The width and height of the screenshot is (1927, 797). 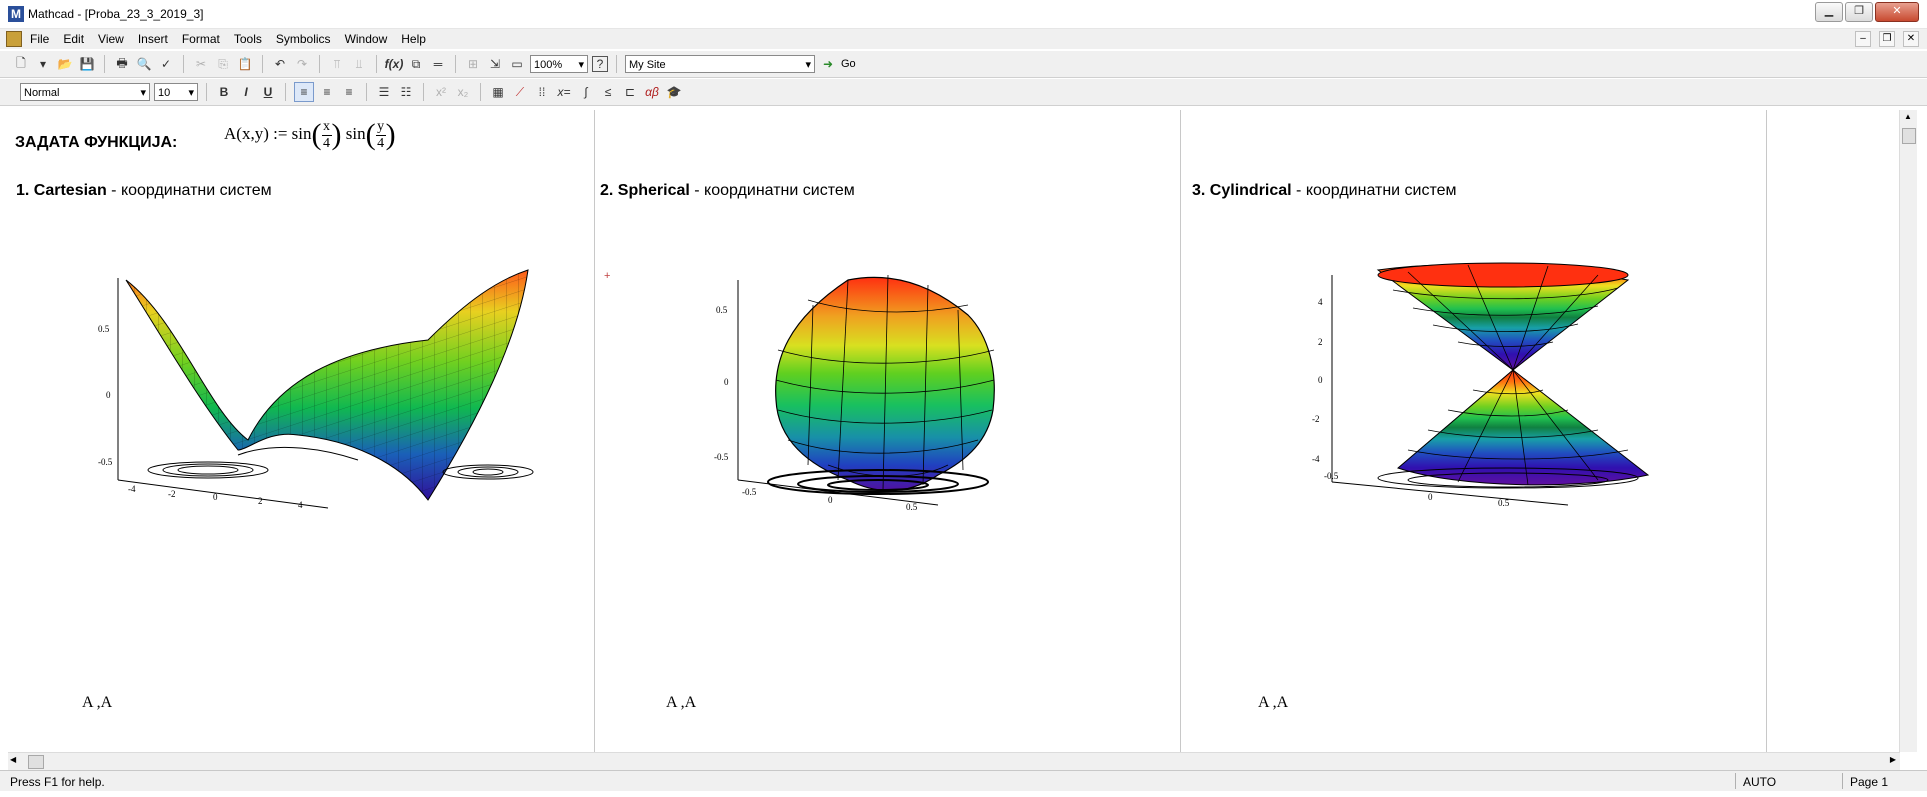 What do you see at coordinates (97, 702) in the screenshot?
I see `plot-label-cartesian: A ,A` at bounding box center [97, 702].